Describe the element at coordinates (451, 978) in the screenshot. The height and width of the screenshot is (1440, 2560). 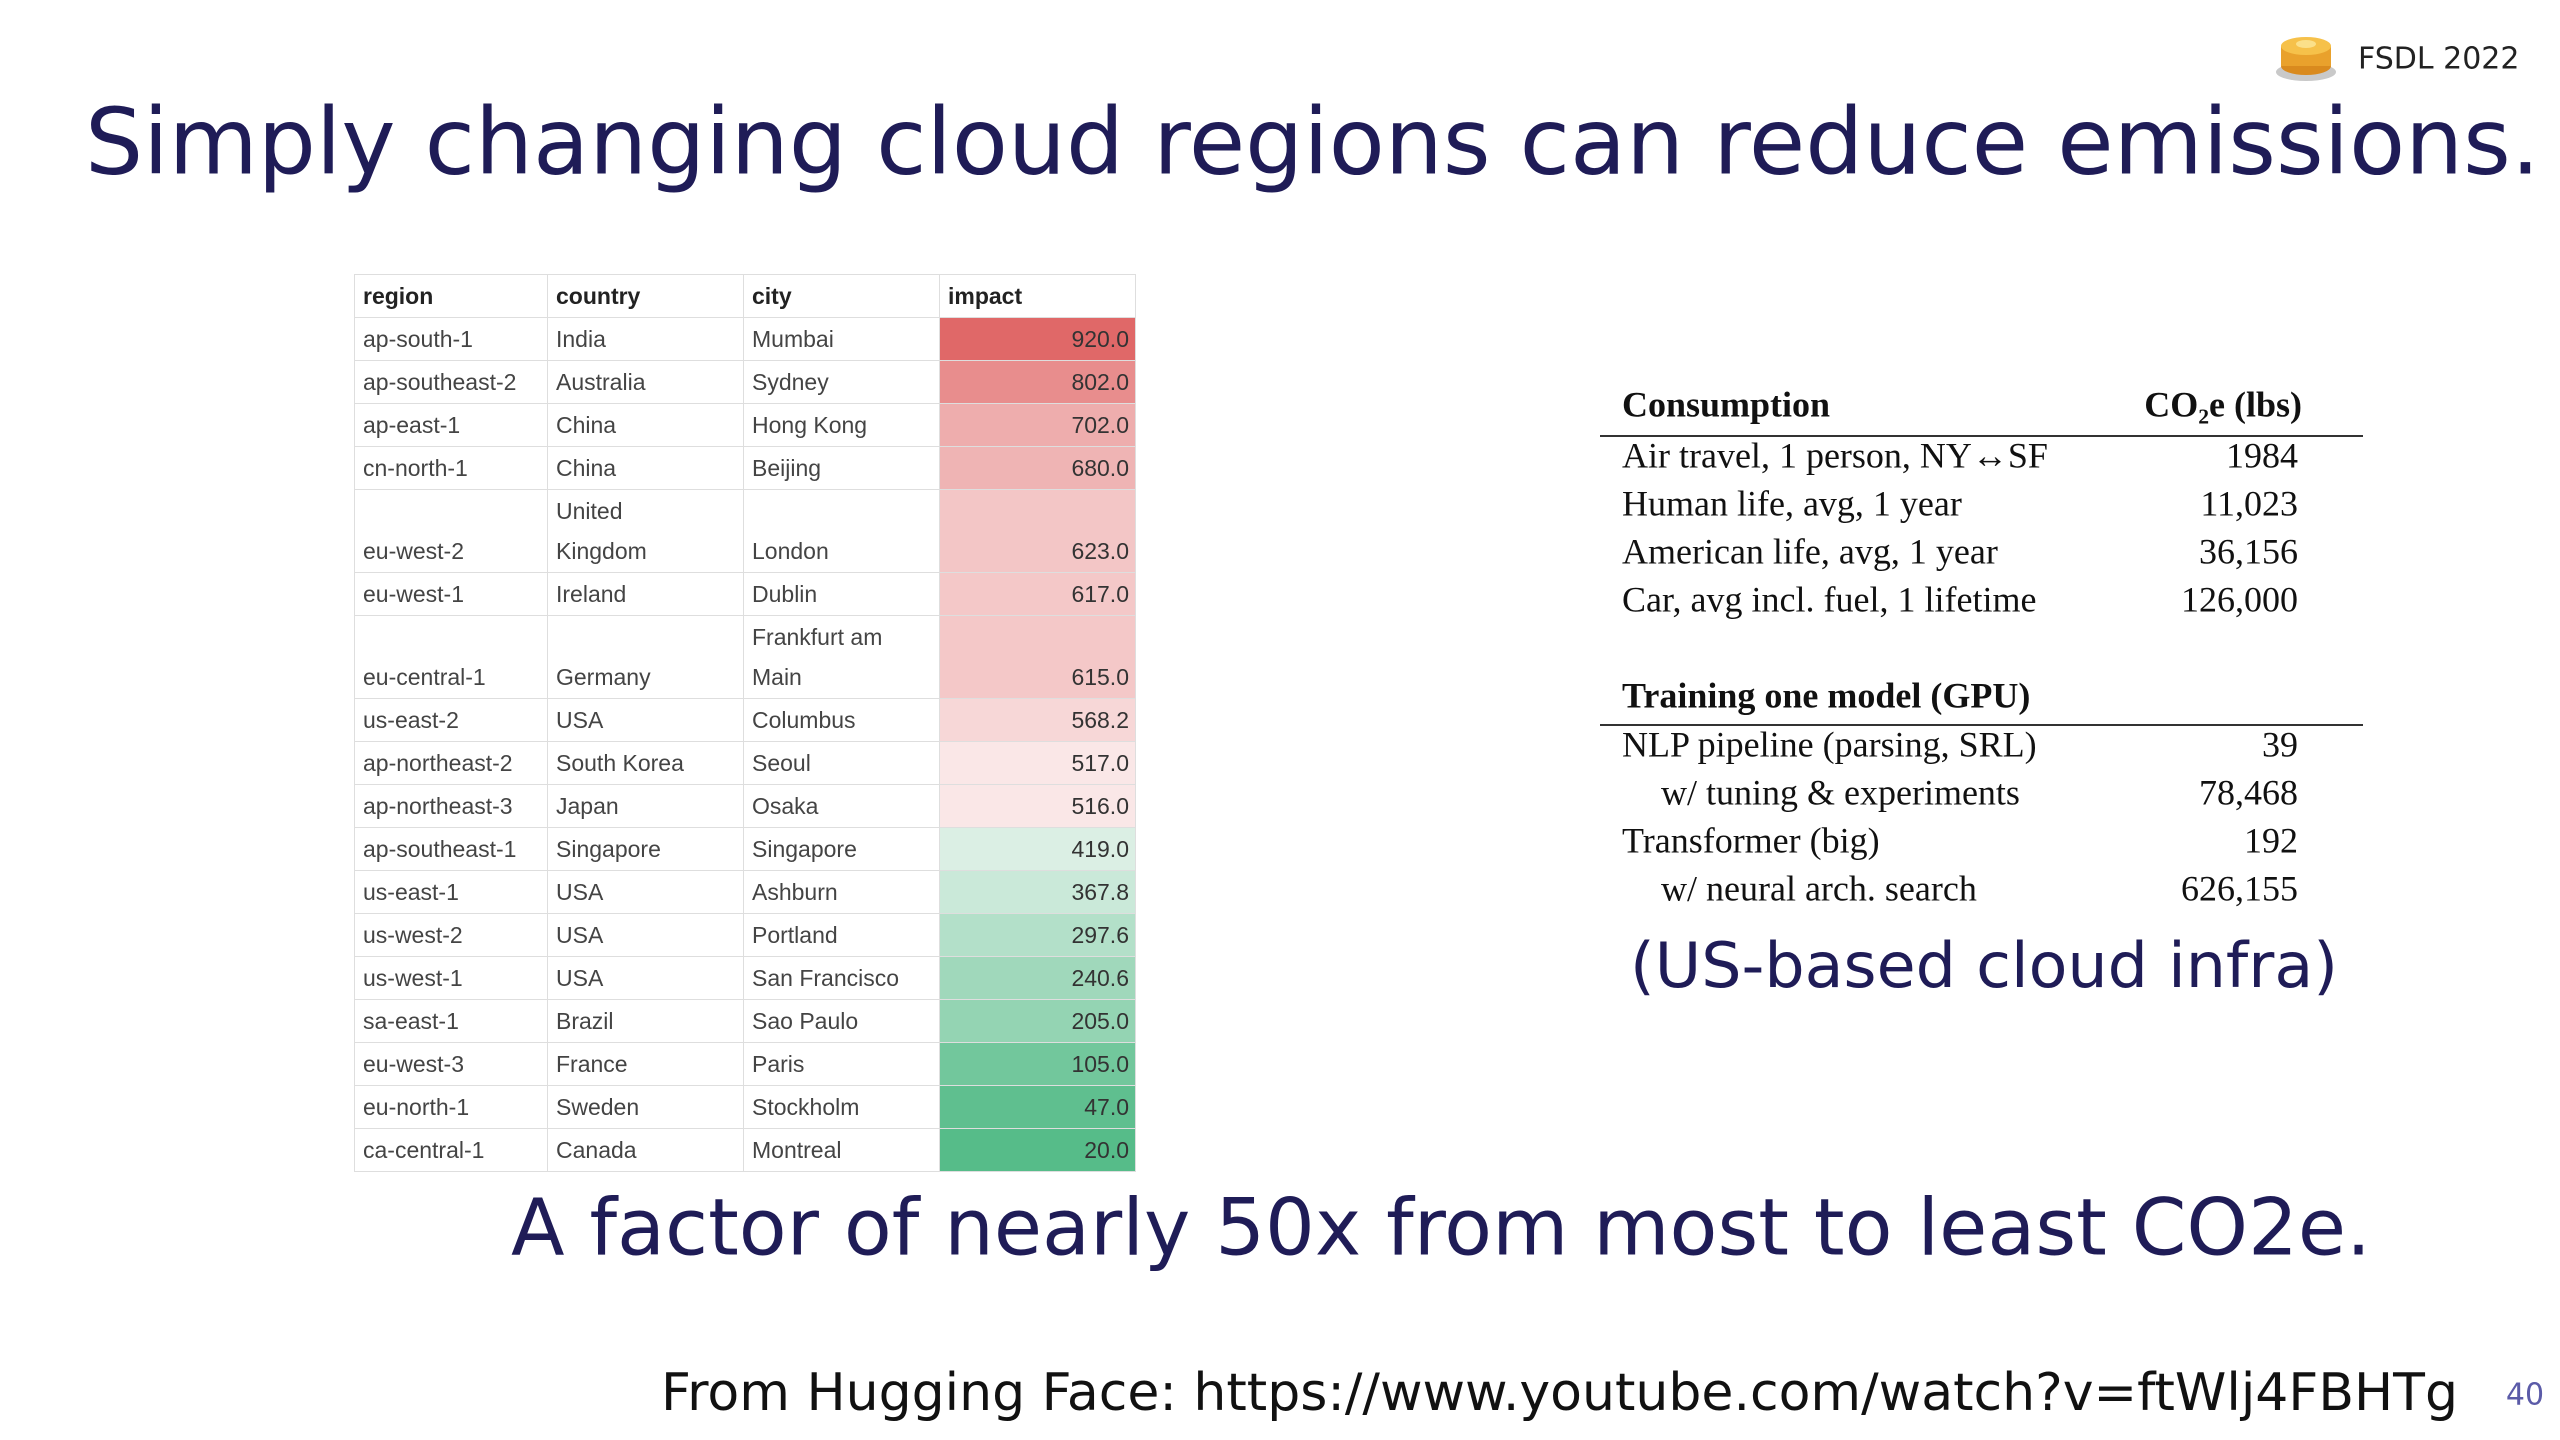
I see `cell-region: us-west-1` at that location.